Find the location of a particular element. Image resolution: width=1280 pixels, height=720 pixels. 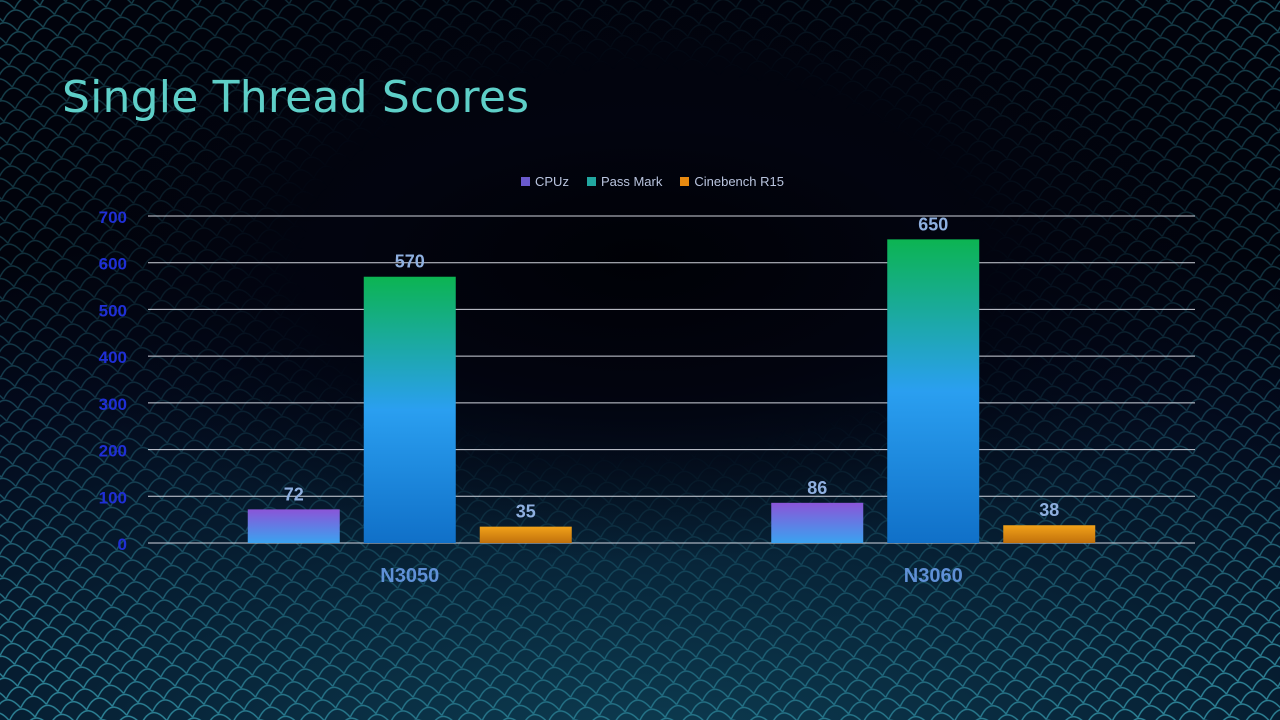

y-tick-label: 600 is located at coordinates (113, 264).